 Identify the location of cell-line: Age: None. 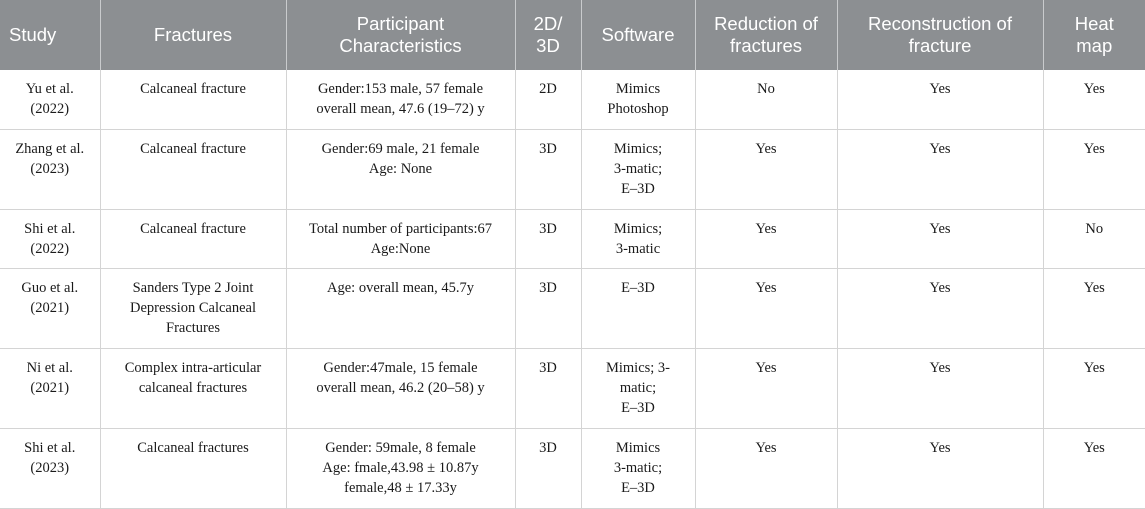
(400, 168).